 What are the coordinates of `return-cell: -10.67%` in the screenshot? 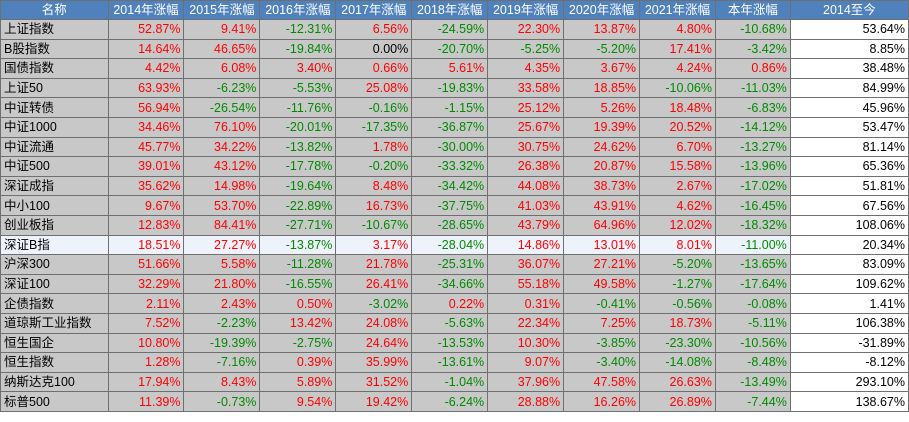 It's located at (374, 225).